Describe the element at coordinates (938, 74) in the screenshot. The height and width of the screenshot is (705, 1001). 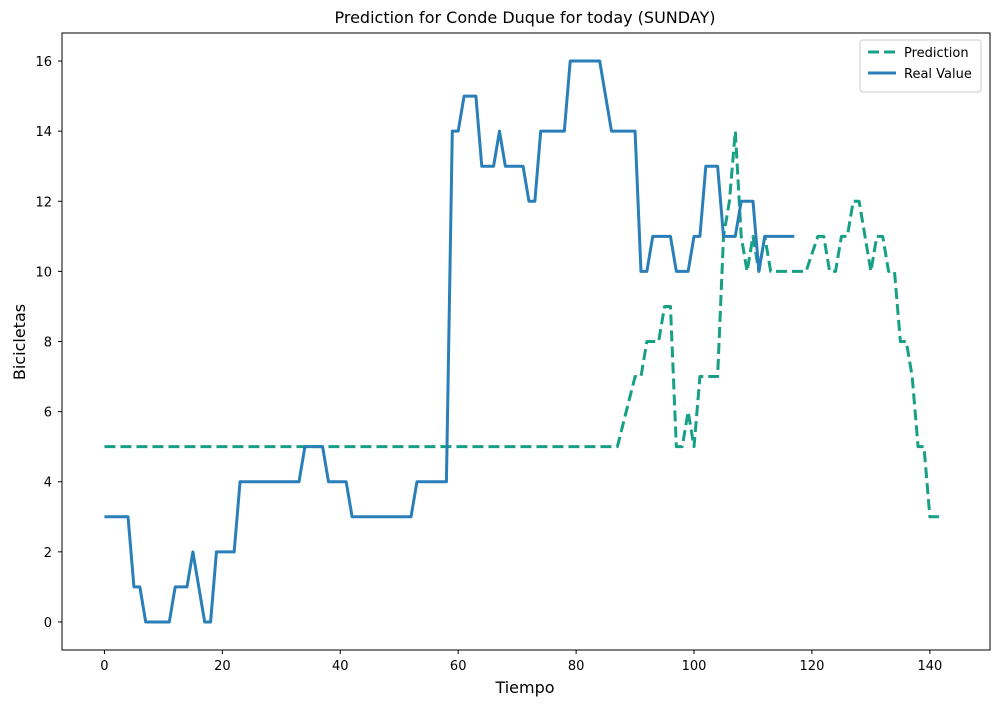
I see `legend-label: Real Value` at that location.